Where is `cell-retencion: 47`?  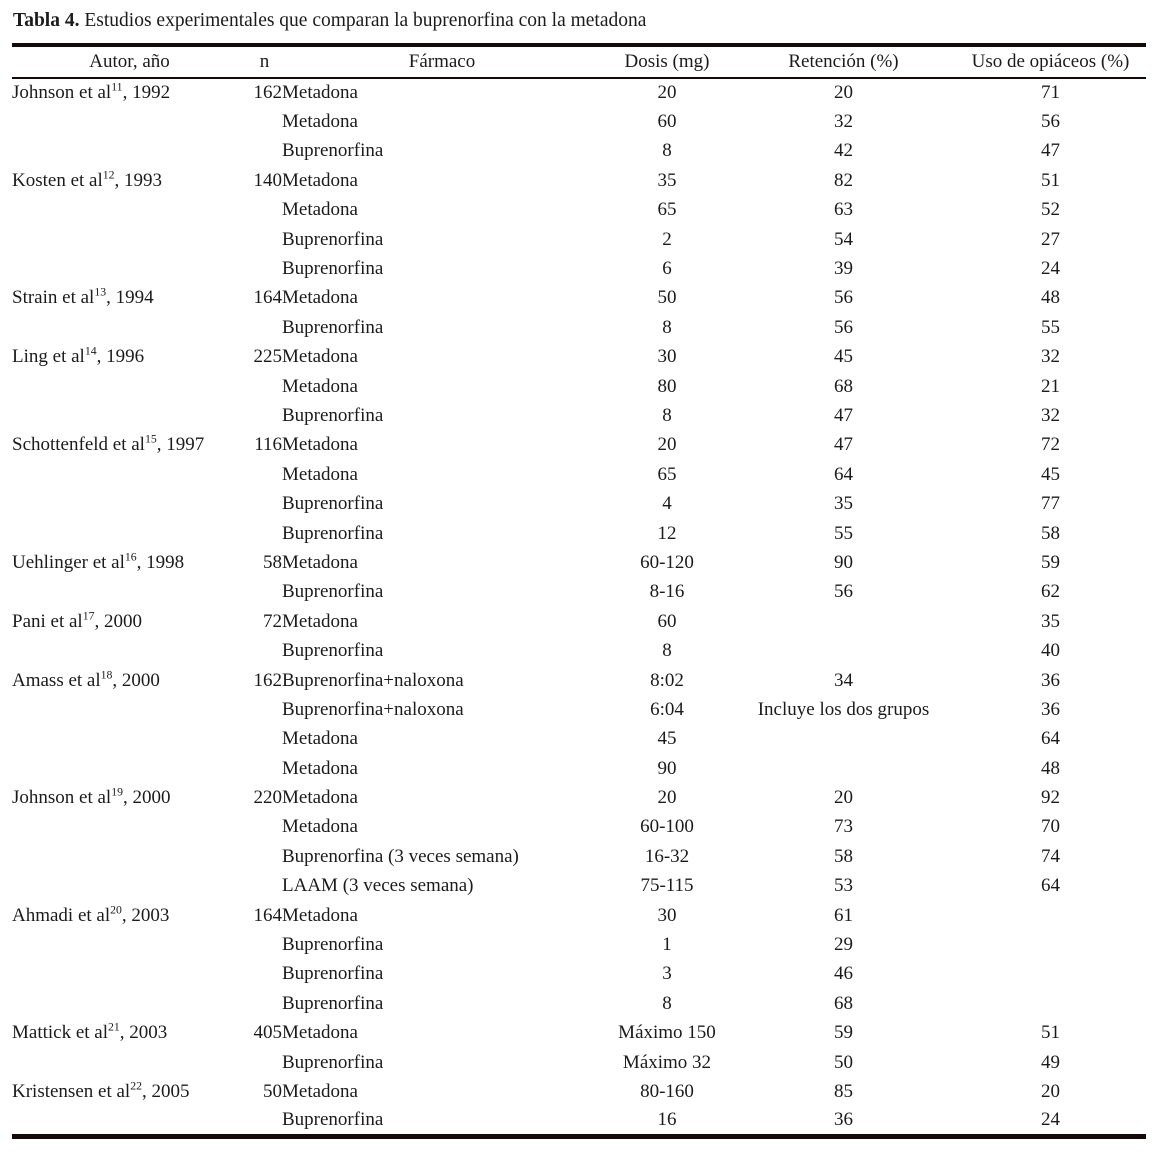 cell-retencion: 47 is located at coordinates (843, 415).